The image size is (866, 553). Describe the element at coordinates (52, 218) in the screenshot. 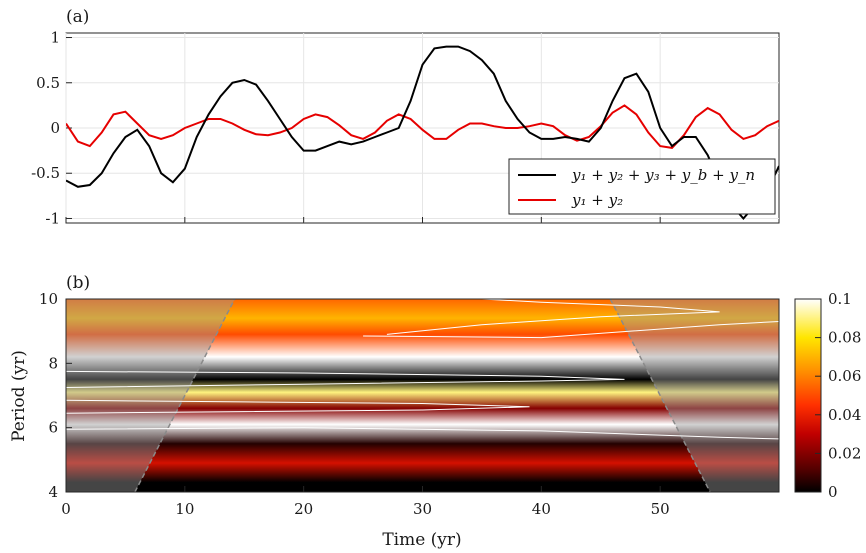

I see `y-tick-label: -1` at that location.